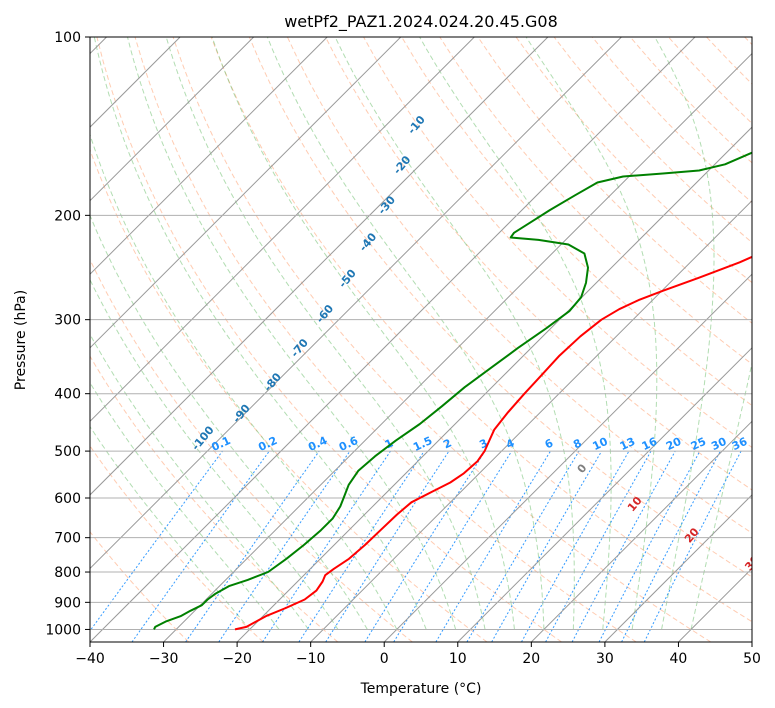 The width and height of the screenshot is (775, 708). I want to click on x-tick-label: 40, so click(678, 659).